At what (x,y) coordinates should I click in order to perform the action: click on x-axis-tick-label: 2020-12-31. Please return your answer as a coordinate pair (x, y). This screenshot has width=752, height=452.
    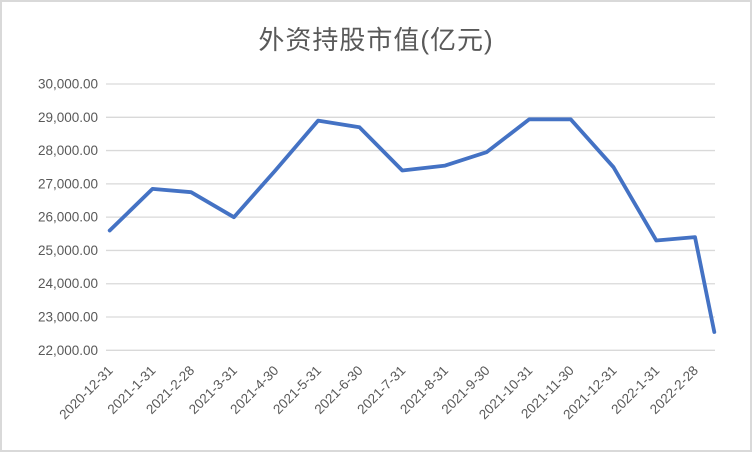
    Looking at the image, I should click on (85, 392).